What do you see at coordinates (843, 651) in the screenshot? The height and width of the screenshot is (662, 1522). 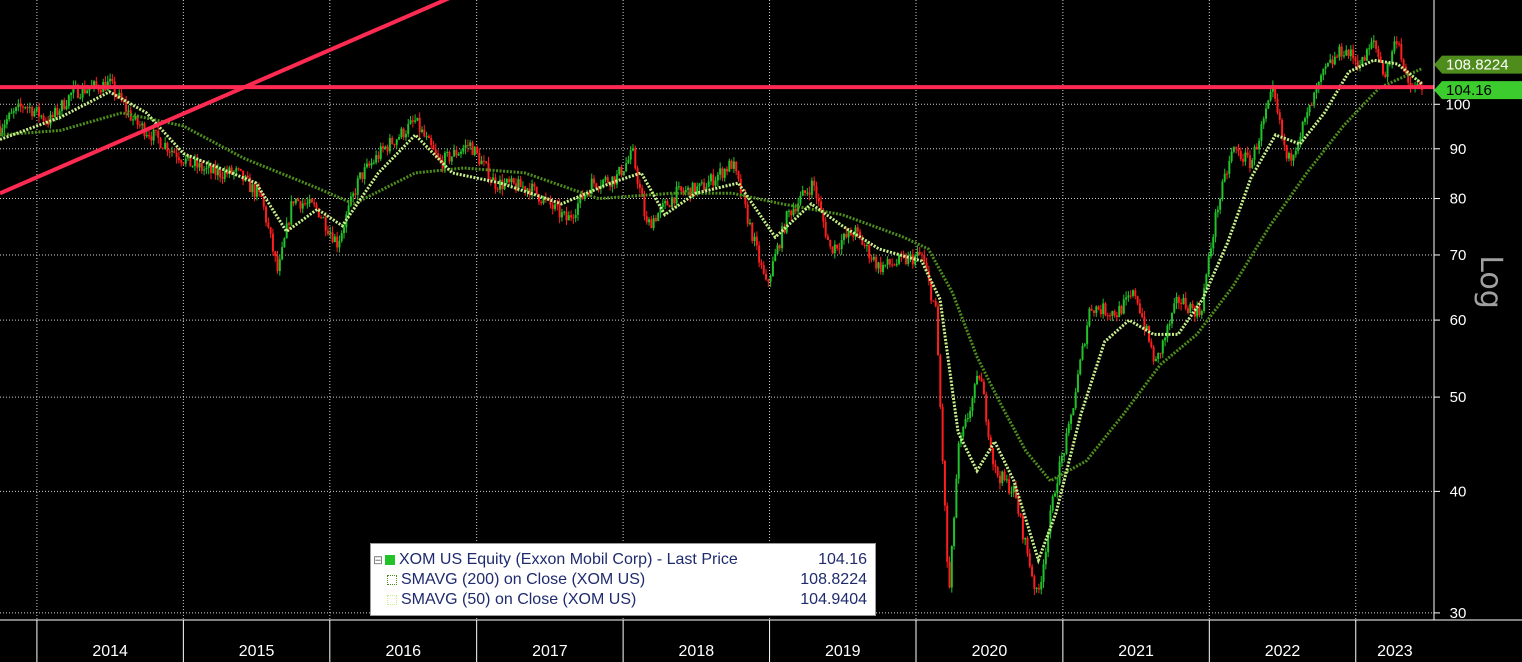 I see `x-tick-label: 2019` at bounding box center [843, 651].